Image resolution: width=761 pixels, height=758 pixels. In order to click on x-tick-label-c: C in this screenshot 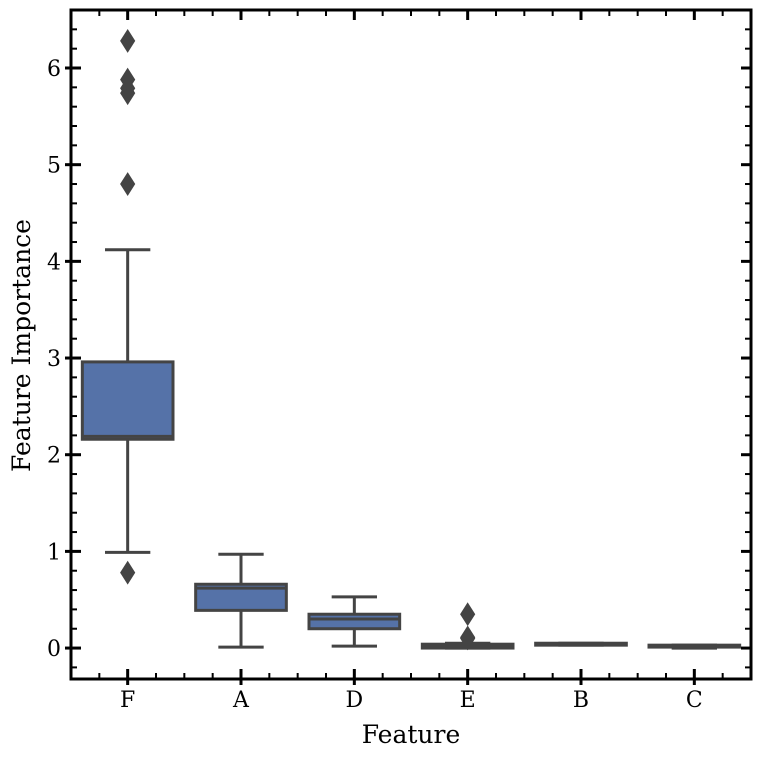, I will do `click(694, 700)`.